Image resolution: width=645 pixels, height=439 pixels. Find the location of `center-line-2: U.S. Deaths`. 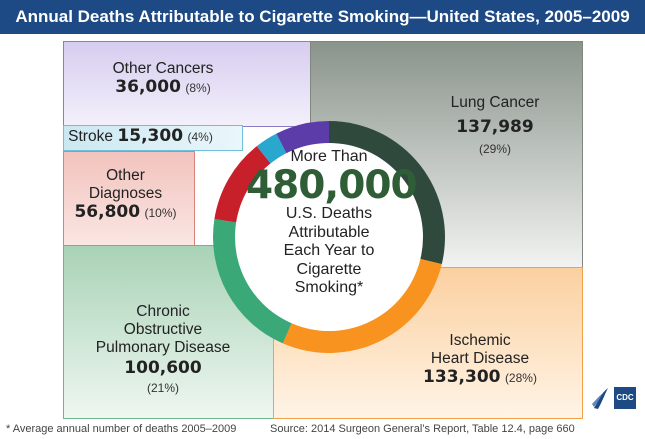

center-line-2: U.S. Deaths is located at coordinates (329, 214).